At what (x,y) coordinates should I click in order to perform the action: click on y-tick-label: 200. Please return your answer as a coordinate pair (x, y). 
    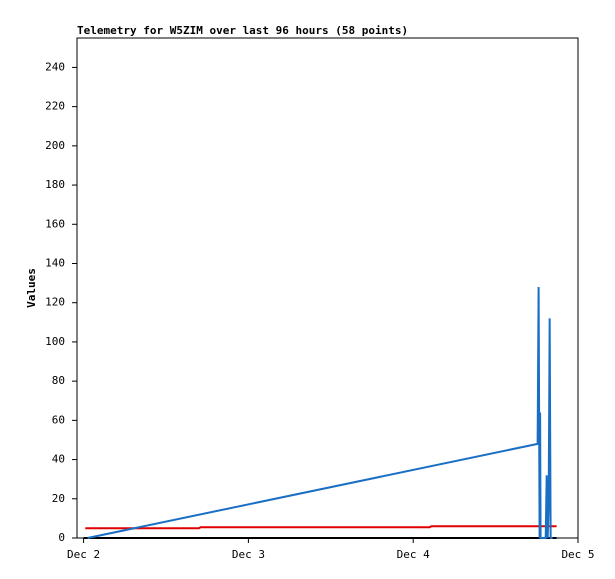
    Looking at the image, I should click on (55, 145).